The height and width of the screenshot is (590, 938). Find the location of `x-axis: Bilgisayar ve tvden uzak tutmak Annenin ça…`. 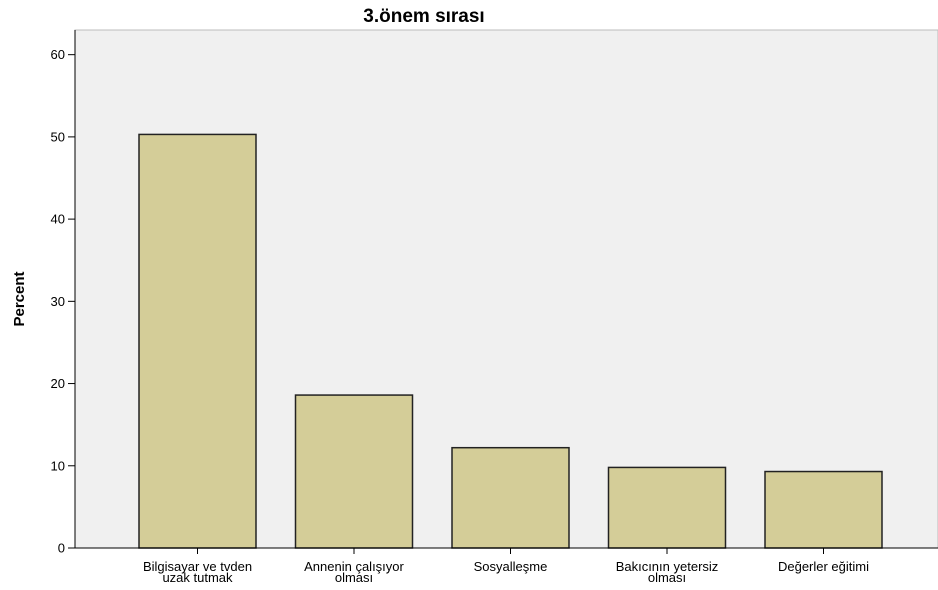

x-axis: Bilgisayar ve tvden uzak tutmak Annenin ça… is located at coordinates (506, 566).